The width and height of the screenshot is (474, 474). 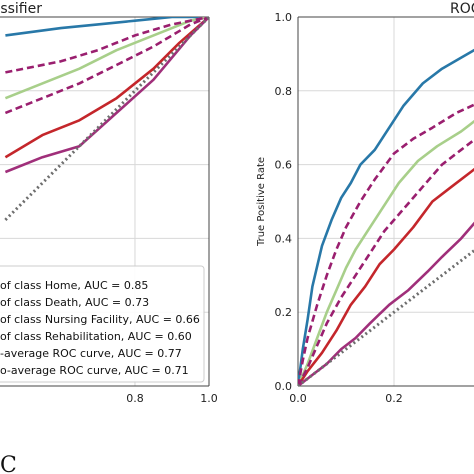 I want to click on x-tick-label: 0.0, so click(x=298, y=398).